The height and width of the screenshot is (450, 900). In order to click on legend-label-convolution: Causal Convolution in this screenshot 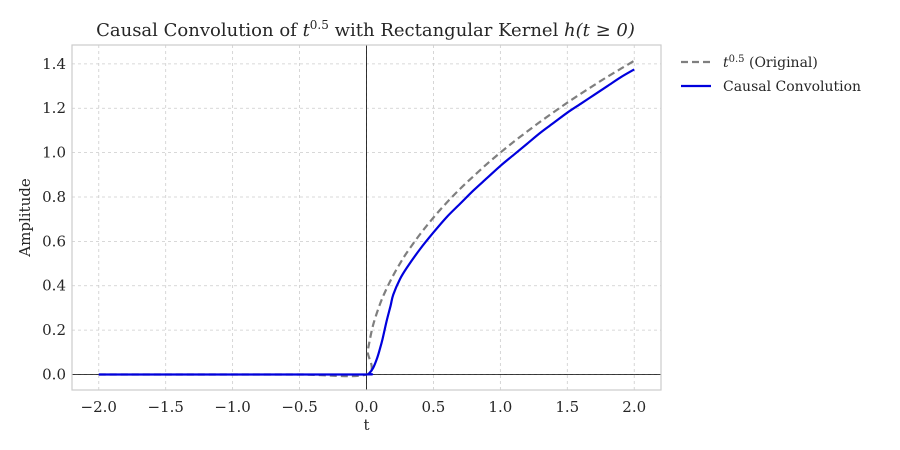, I will do `click(792, 87)`.